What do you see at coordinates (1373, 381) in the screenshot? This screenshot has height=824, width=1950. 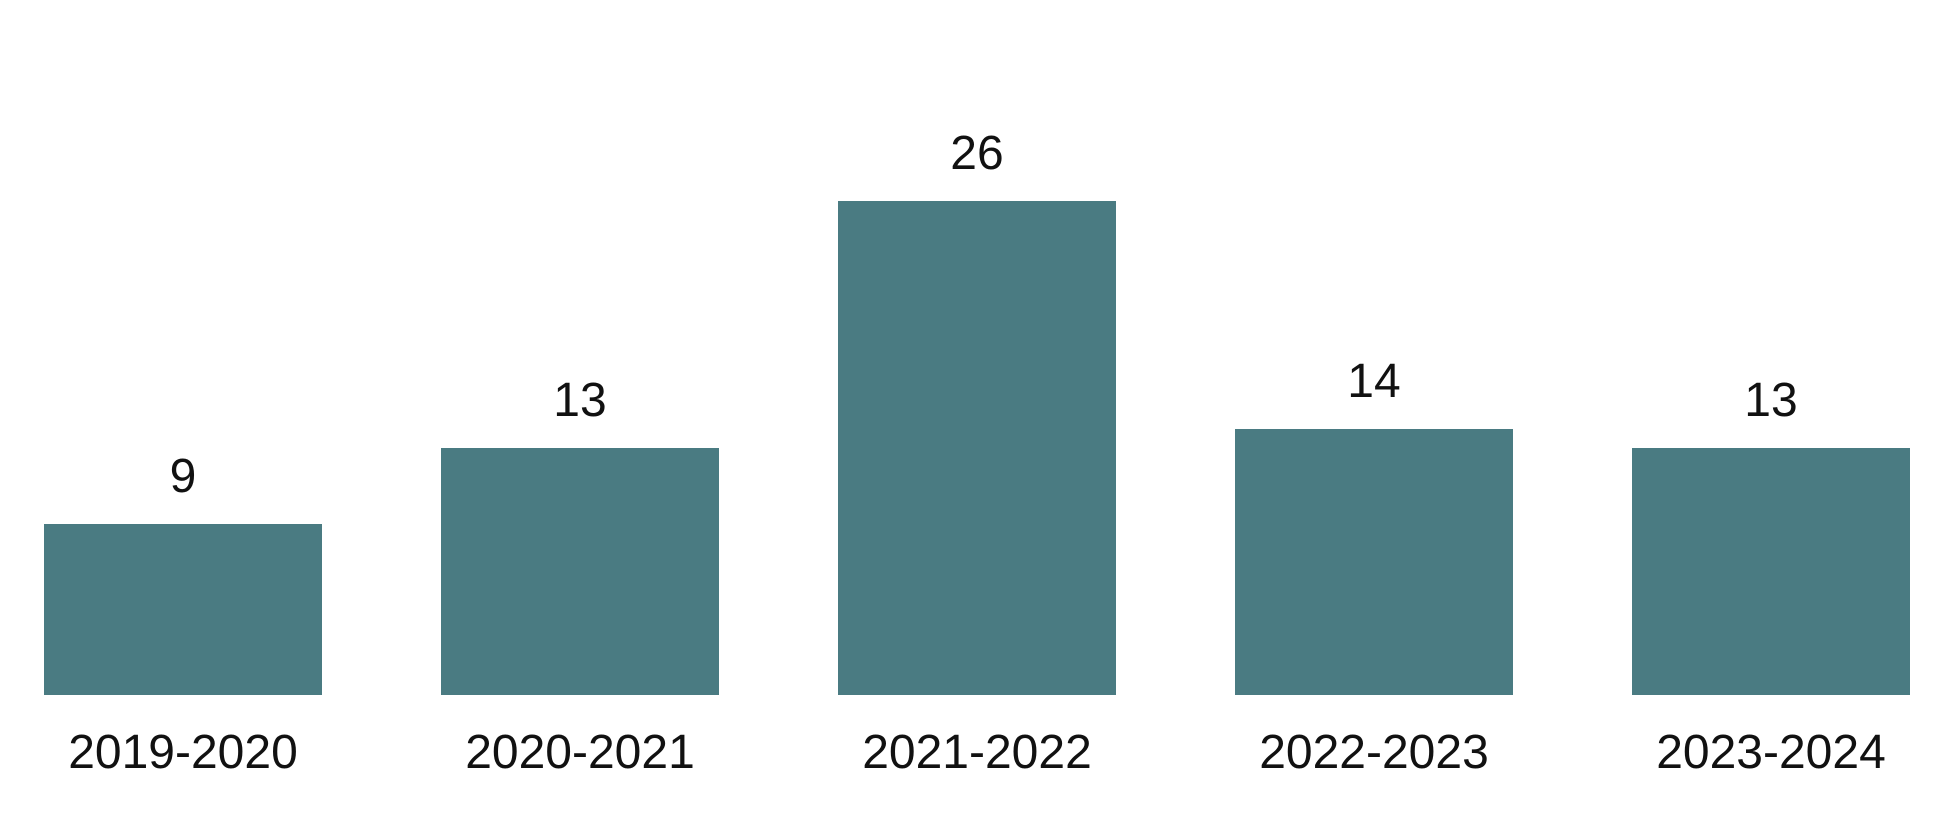 I see `value-label-2022-2023: 14` at bounding box center [1373, 381].